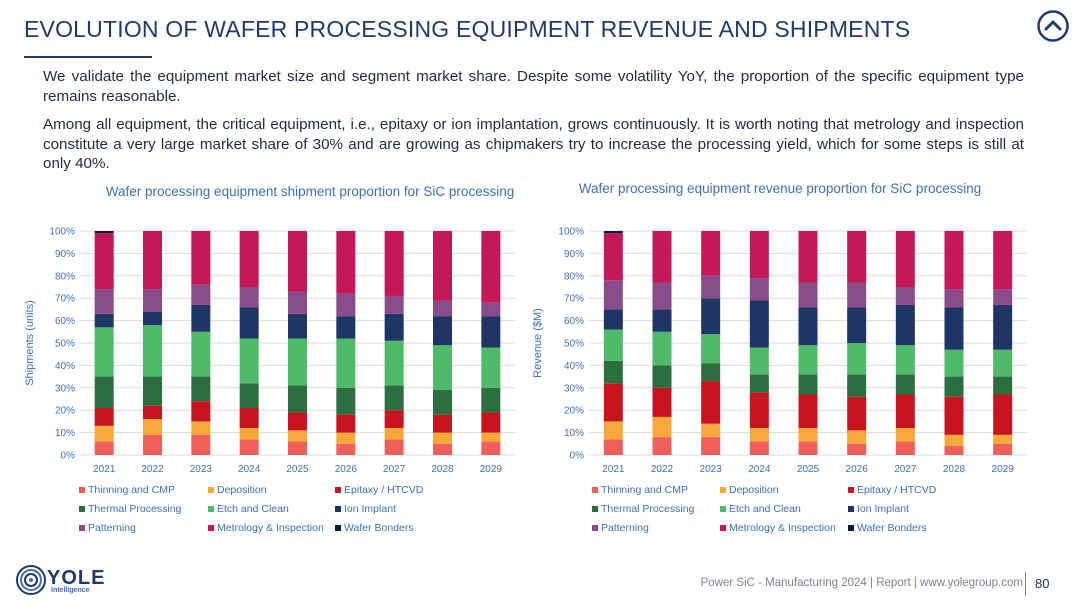  What do you see at coordinates (152, 469) in the screenshot?
I see `x-tick-label: 2022` at bounding box center [152, 469].